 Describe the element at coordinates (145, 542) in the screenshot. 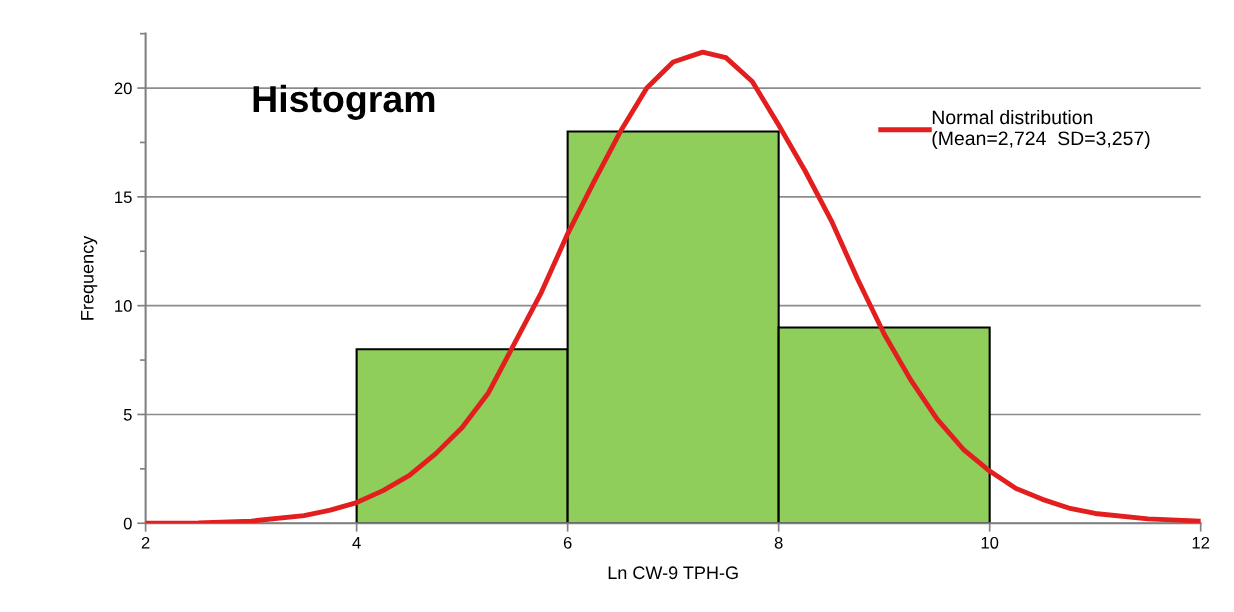

I see `x-tick-label: 2` at that location.